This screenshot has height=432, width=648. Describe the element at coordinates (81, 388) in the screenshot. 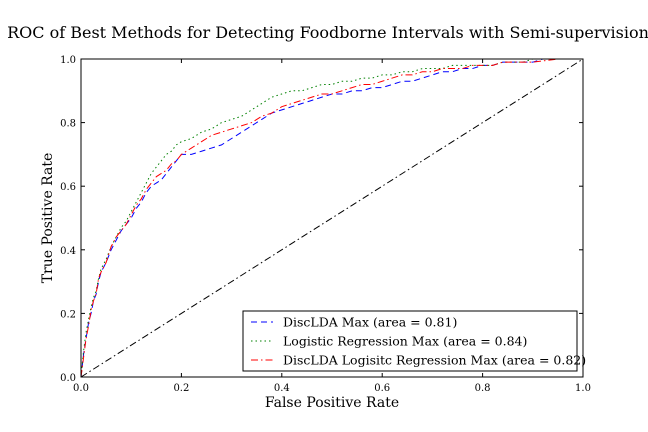

I see `x-tick-label: 0.0` at that location.